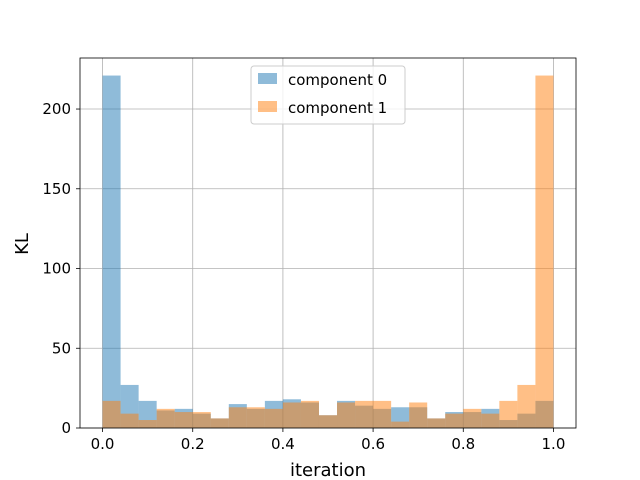 This screenshot has width=640, height=480. Describe the element at coordinates (56, 269) in the screenshot. I see `y-tick-label: 100` at that location.